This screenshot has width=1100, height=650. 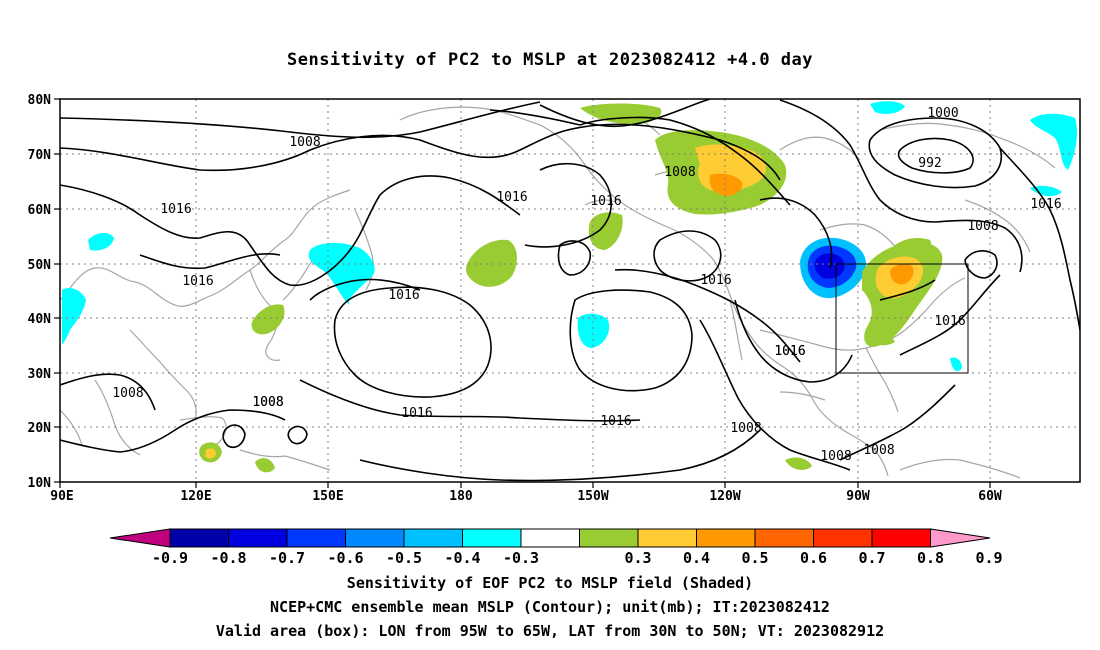 What do you see at coordinates (902, 318) in the screenshot?
I see `valid-area-box` at bounding box center [902, 318].